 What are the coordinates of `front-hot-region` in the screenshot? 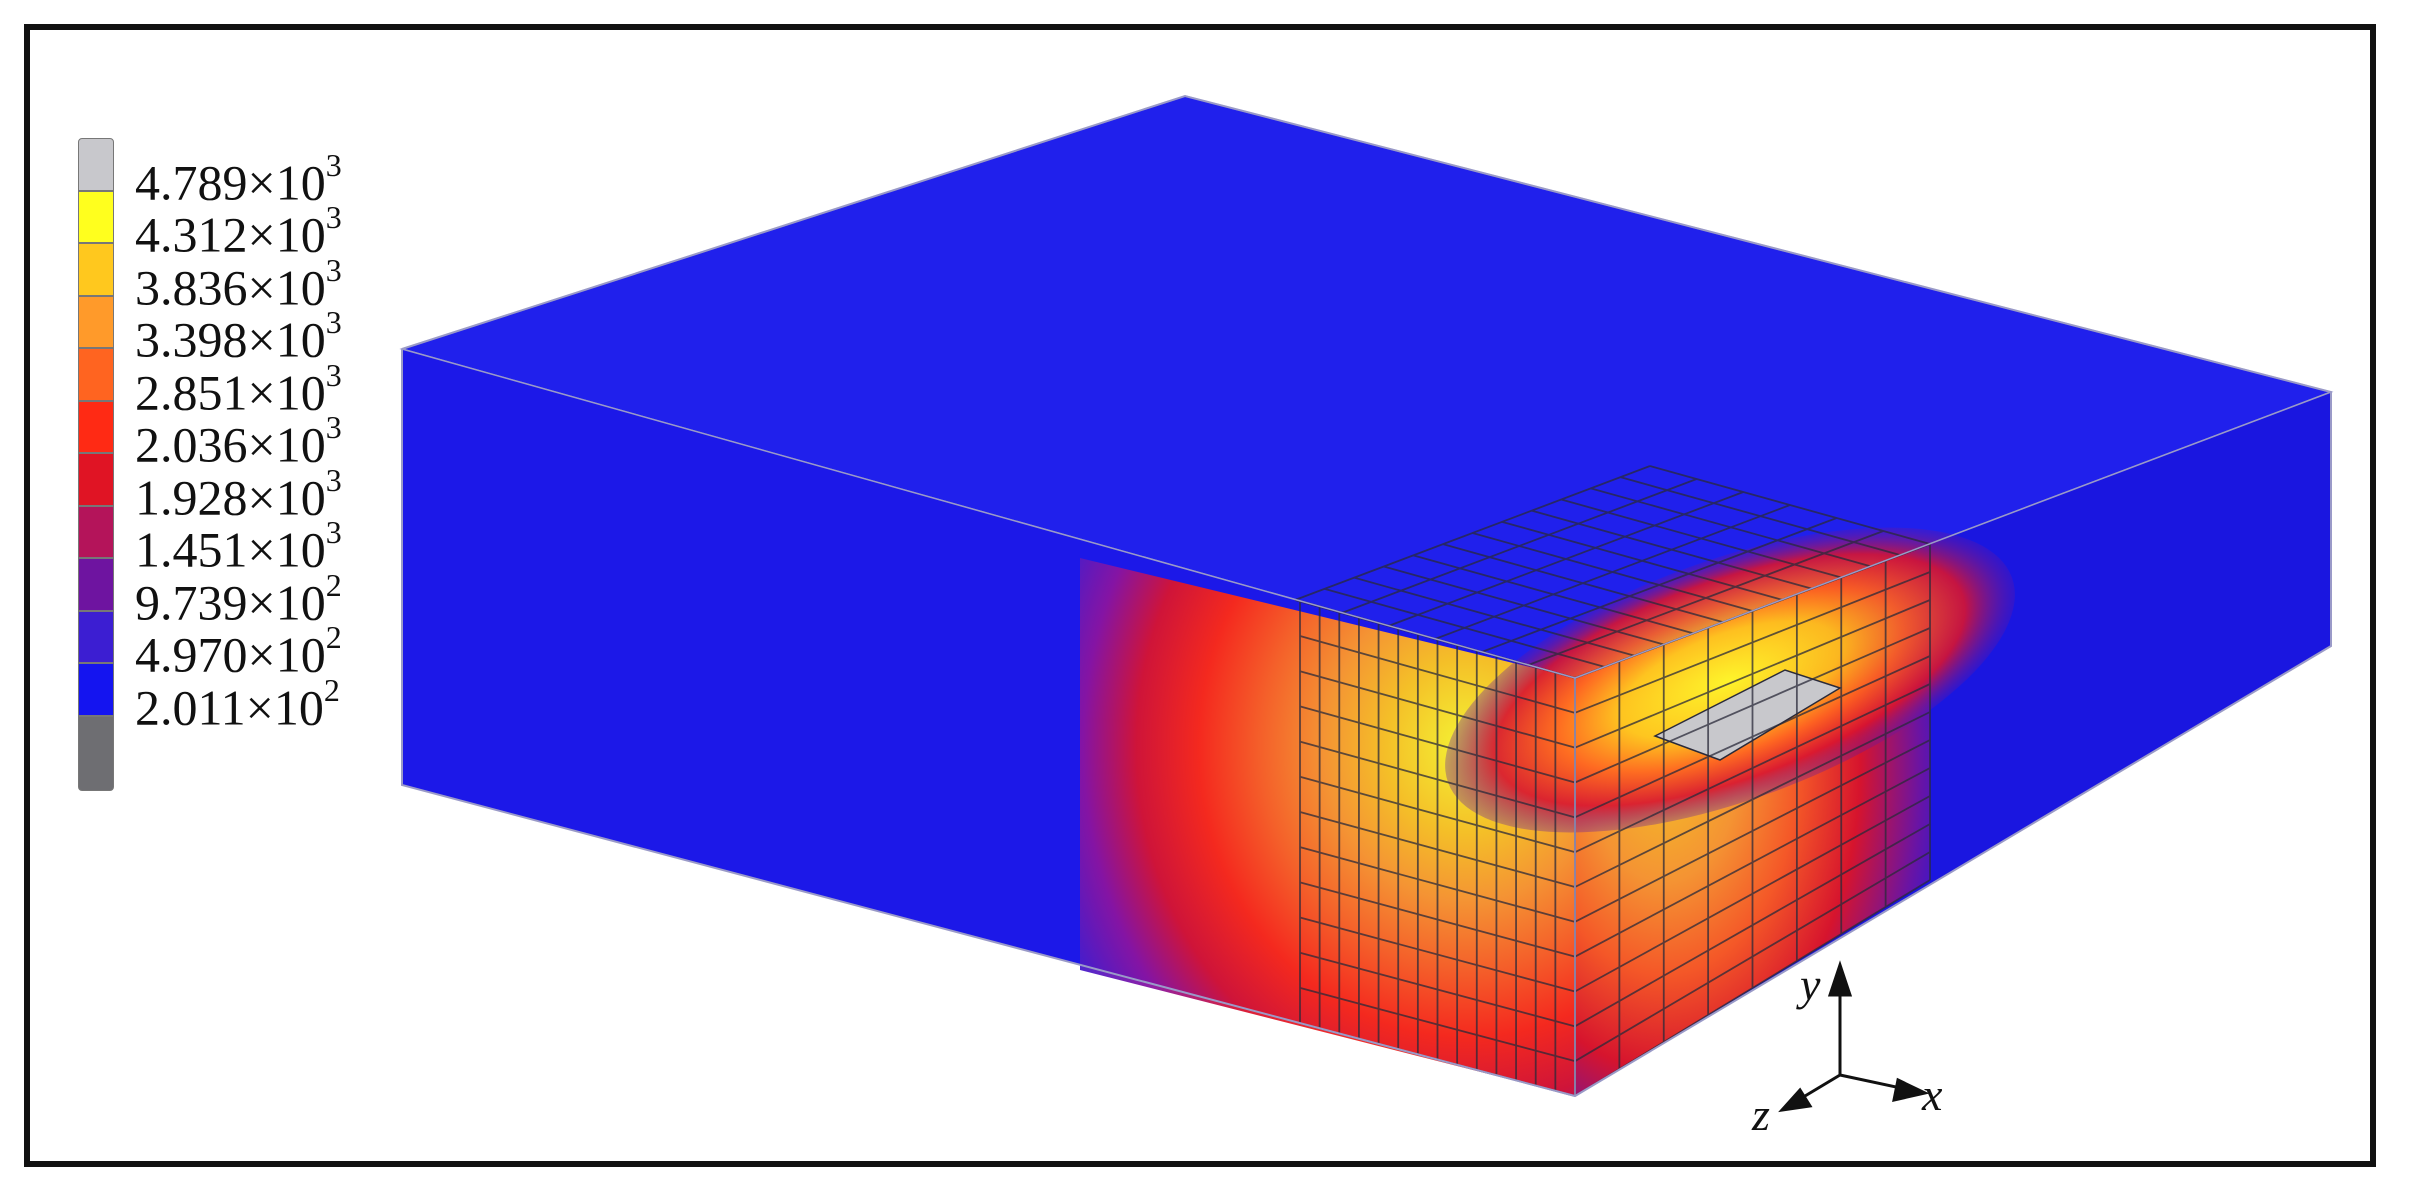 It's located at (1327, 827).